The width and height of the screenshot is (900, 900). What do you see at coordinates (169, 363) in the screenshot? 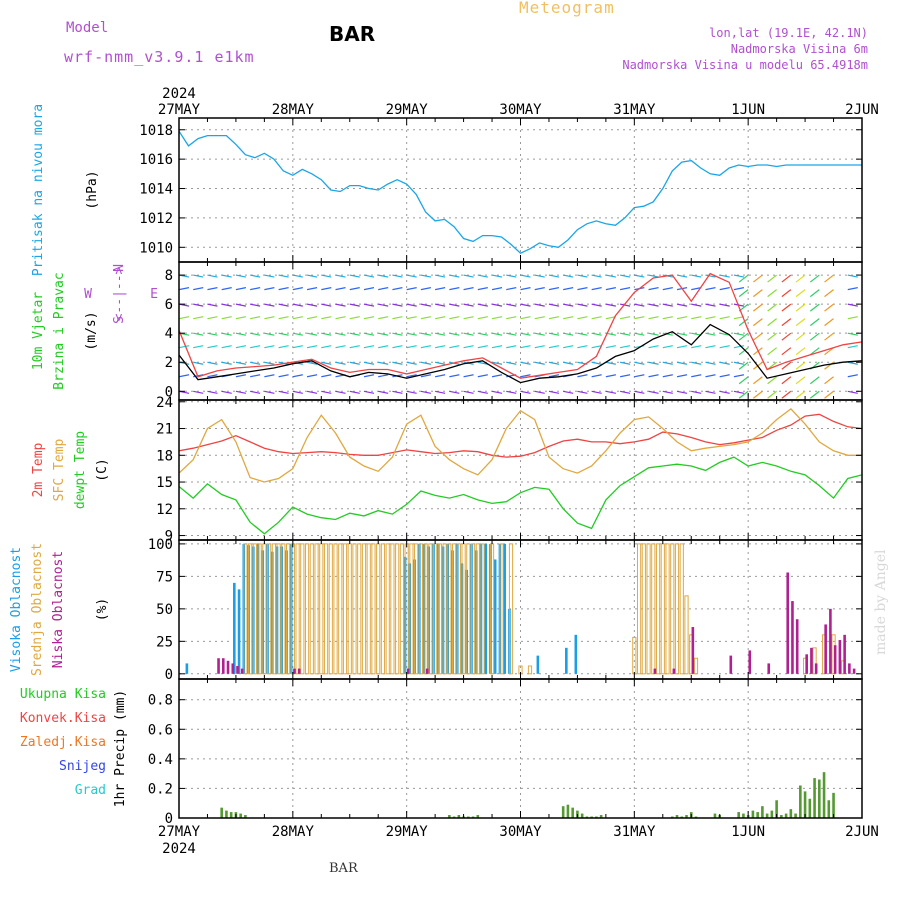
I see `wind-ytick-label: 2` at bounding box center [169, 363].